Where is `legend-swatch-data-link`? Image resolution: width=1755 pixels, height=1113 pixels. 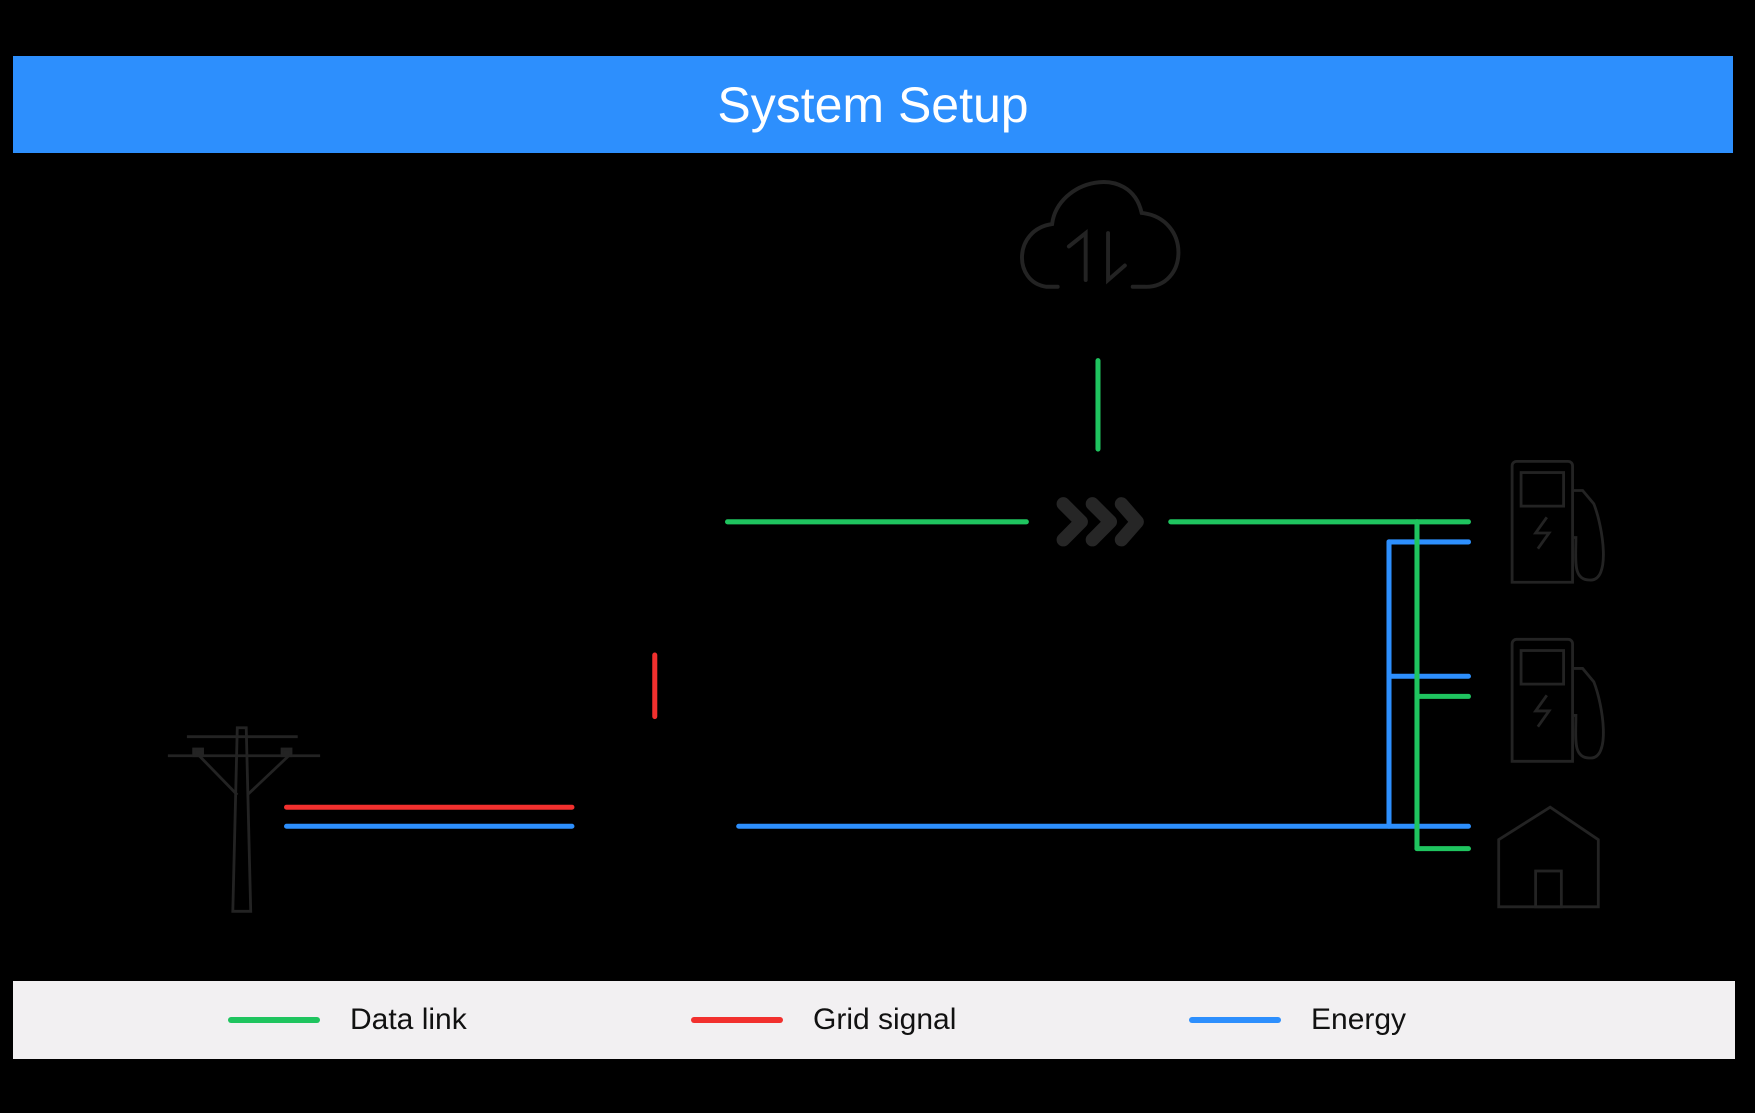 legend-swatch-data-link is located at coordinates (274, 1020).